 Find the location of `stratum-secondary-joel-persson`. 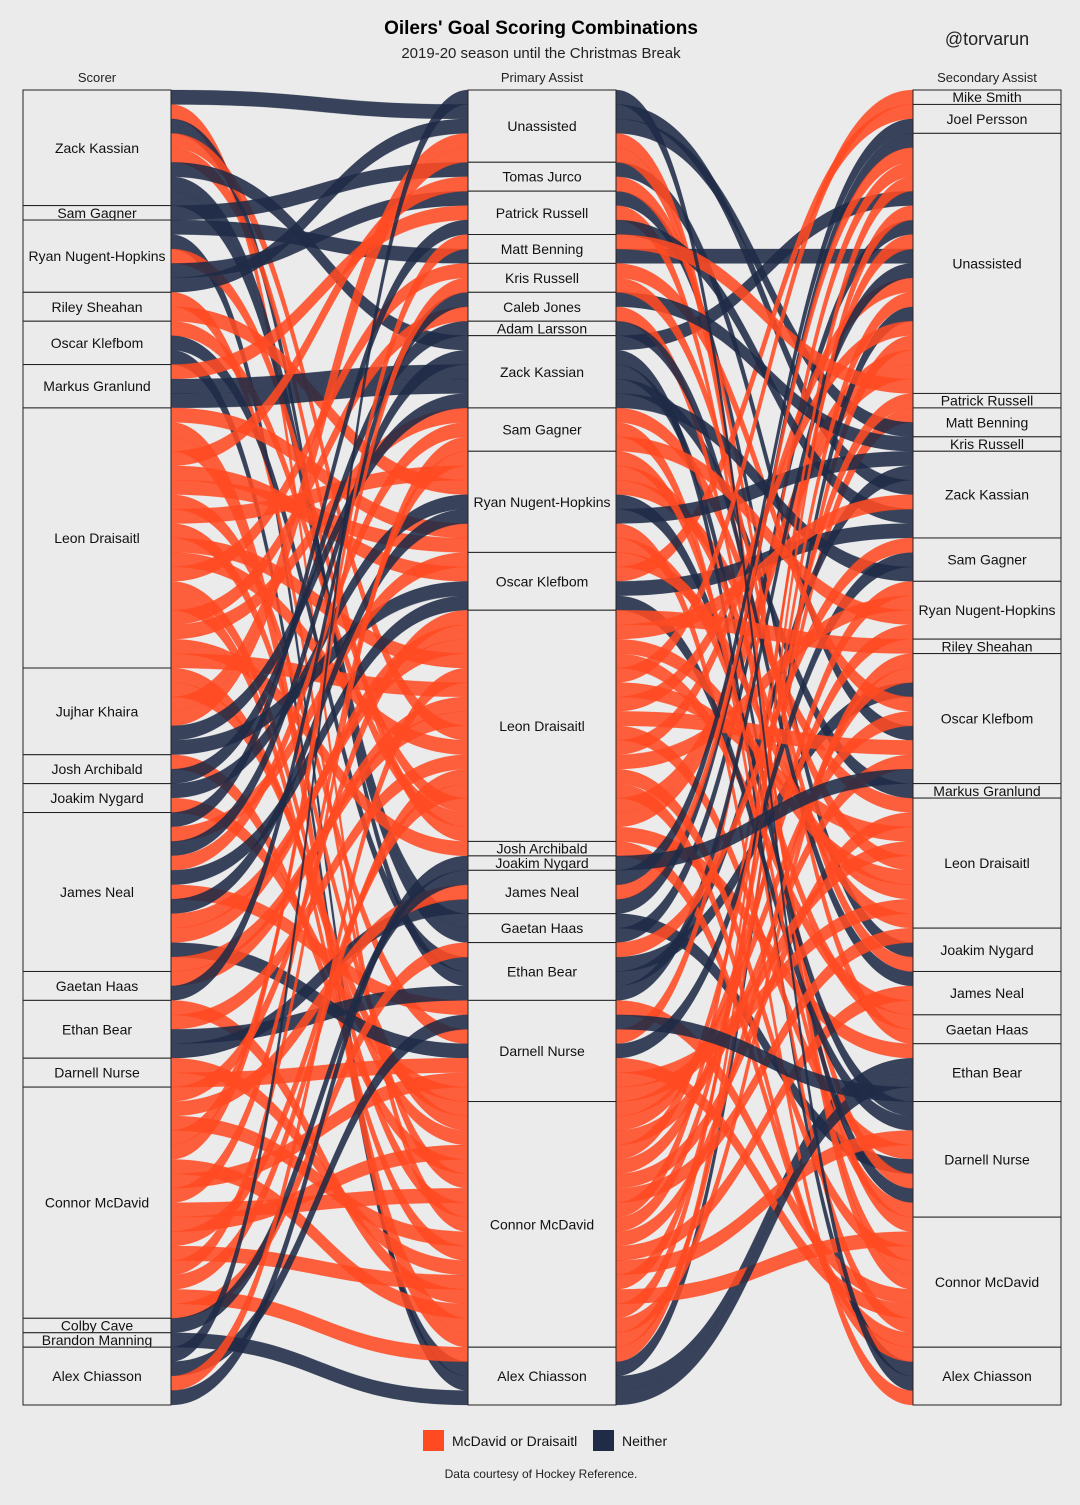

stratum-secondary-joel-persson is located at coordinates (987, 118).